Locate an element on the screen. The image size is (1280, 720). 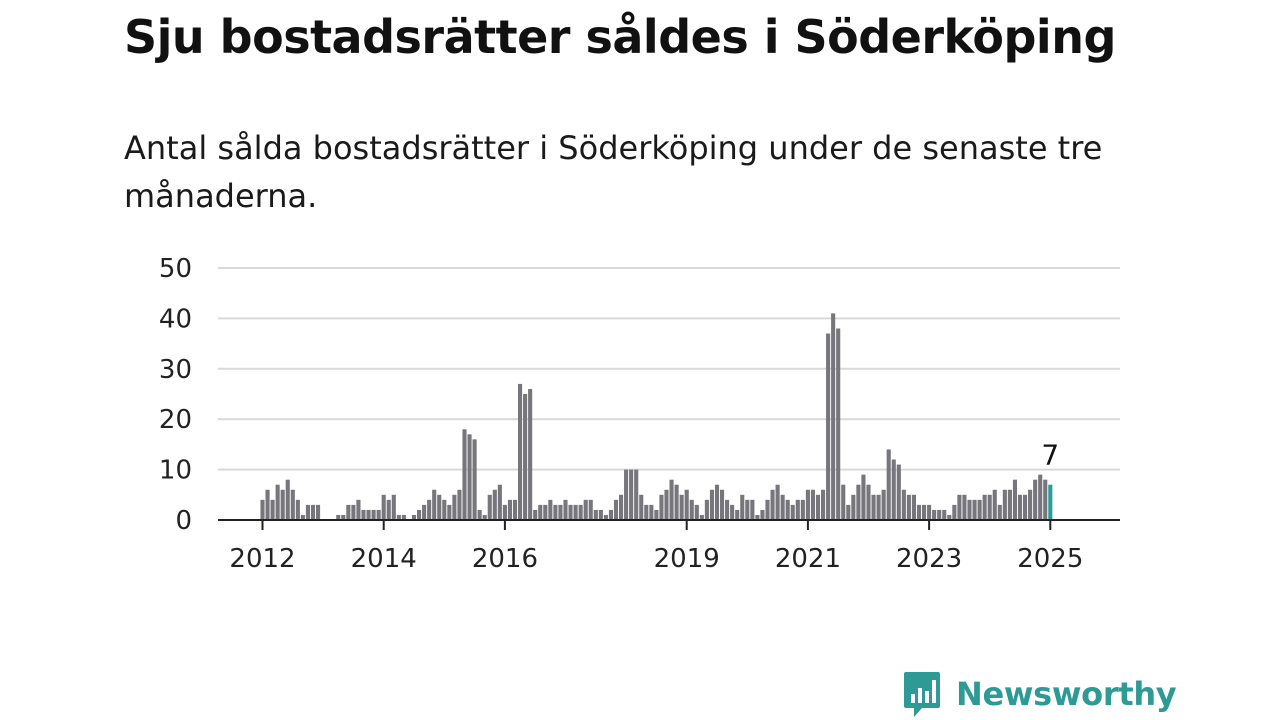
y-axis: 0 10 20 30 40 50 is located at coordinates (175, 395).